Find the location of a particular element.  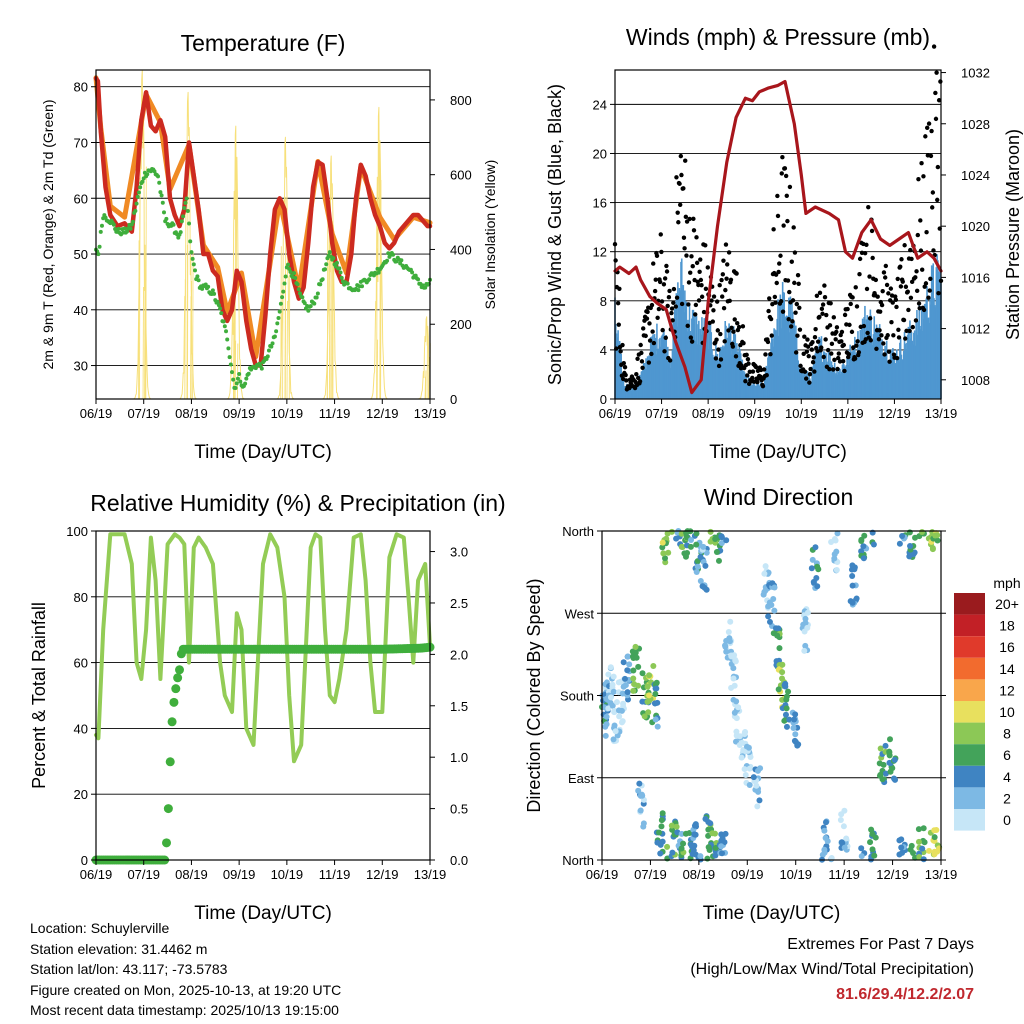

temperature-x-axis-title: Time (Day/UTC) is located at coordinates (263, 452).